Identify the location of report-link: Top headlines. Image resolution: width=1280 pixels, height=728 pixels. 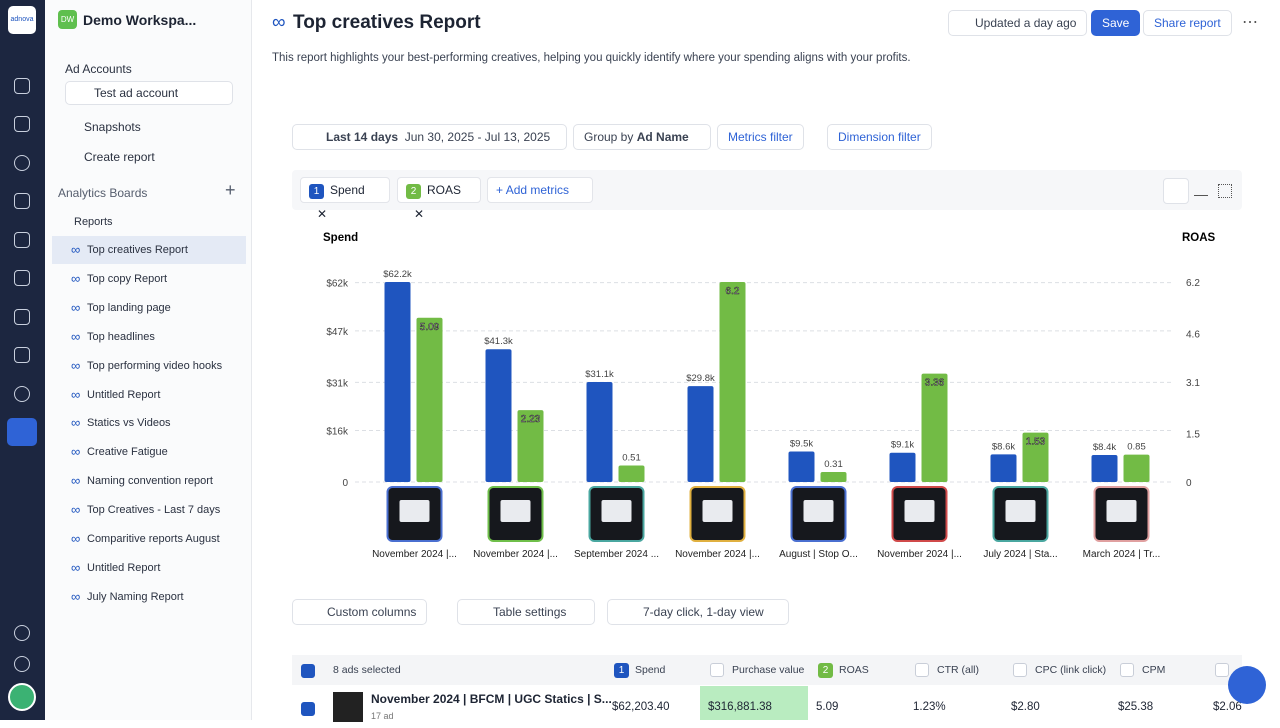
(149, 337).